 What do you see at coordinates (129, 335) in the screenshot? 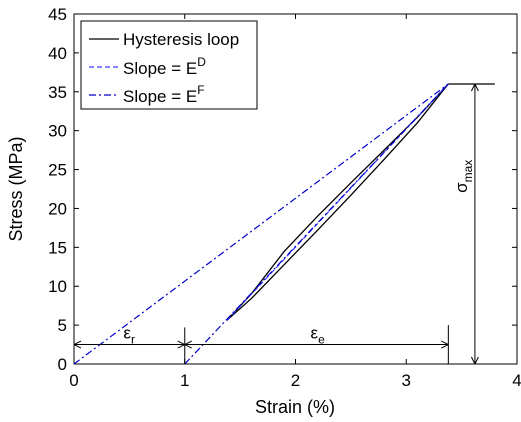
I see `eps-r-label: εr` at bounding box center [129, 335].